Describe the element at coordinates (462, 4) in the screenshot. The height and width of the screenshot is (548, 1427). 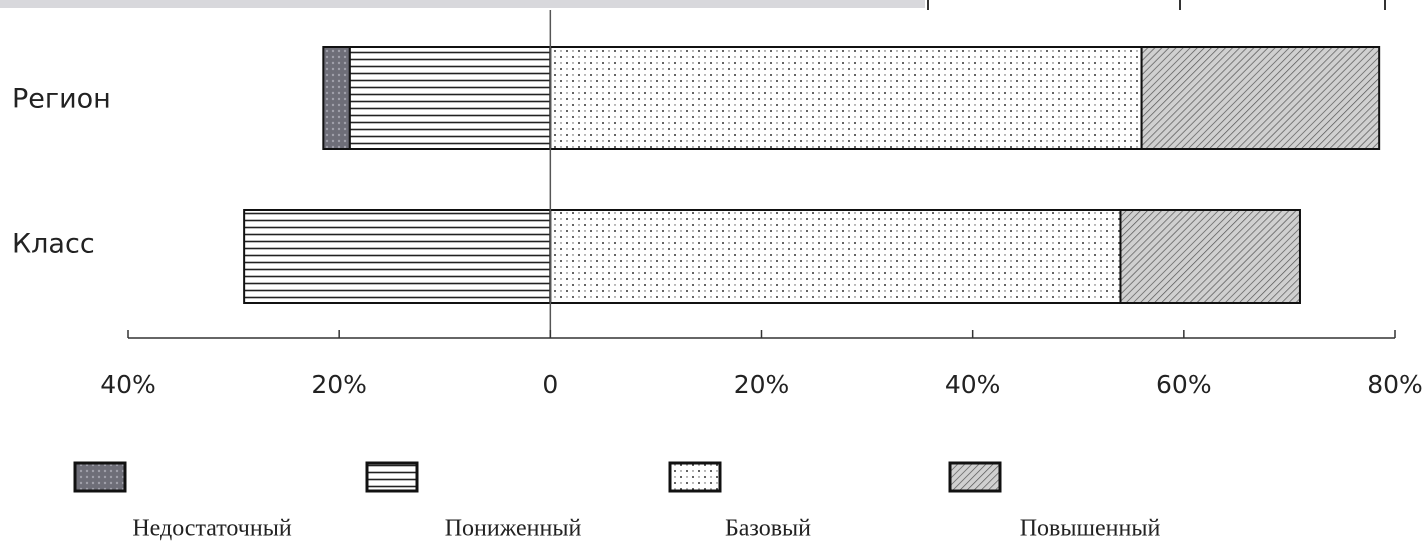
I see `cropped-bar` at that location.